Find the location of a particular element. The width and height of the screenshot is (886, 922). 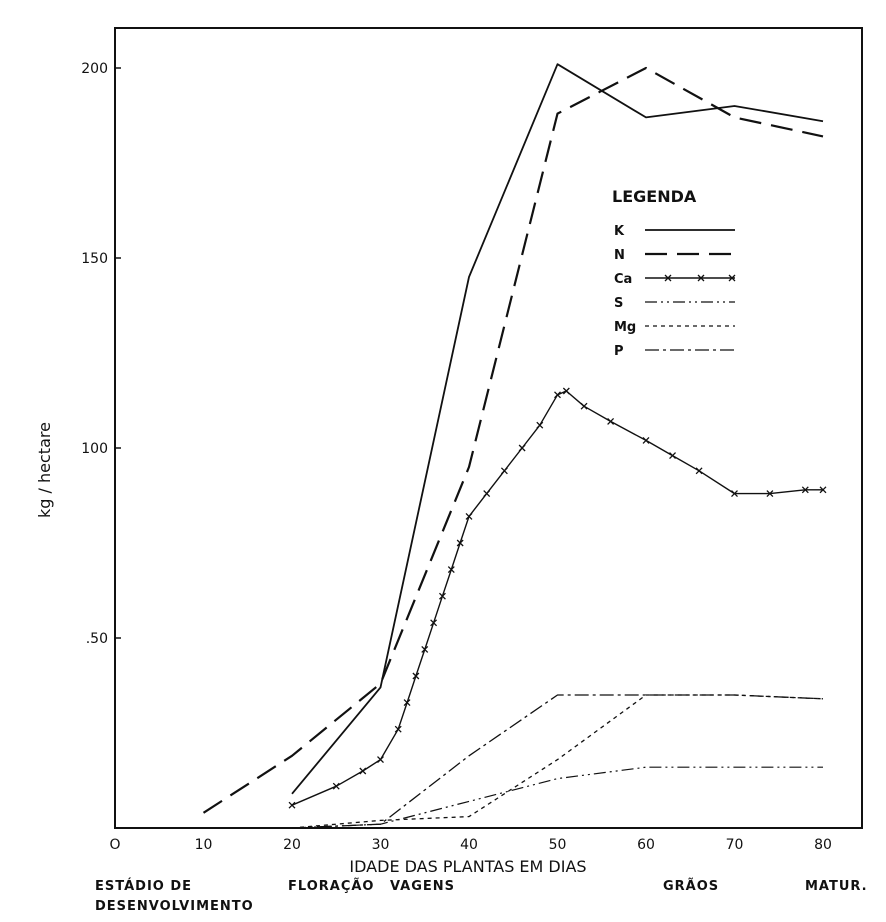

stage-vagens: VAGENS is located at coordinates (422, 886).